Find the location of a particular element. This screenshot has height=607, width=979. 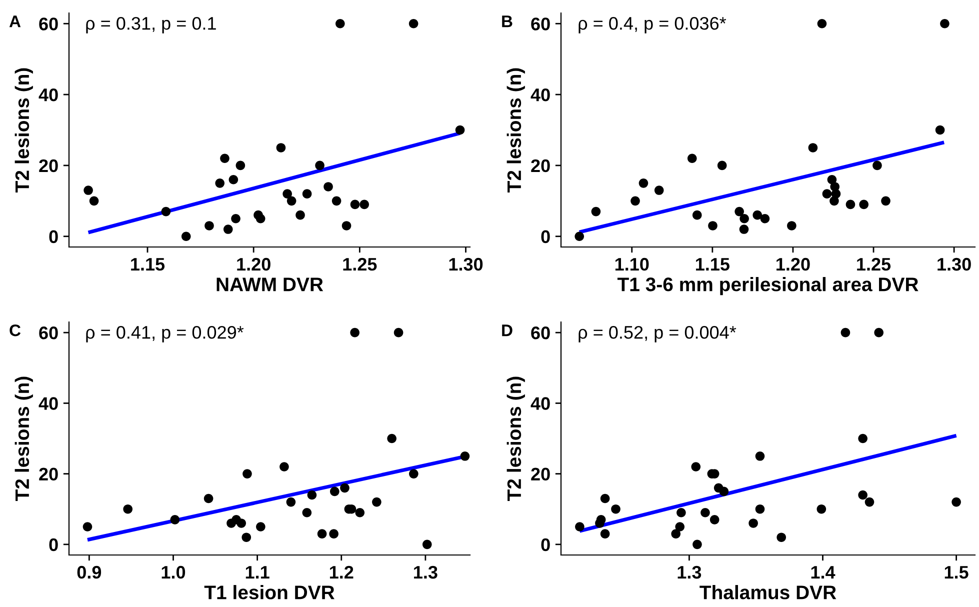

x-tick-label: 1.2 is located at coordinates (342, 572).